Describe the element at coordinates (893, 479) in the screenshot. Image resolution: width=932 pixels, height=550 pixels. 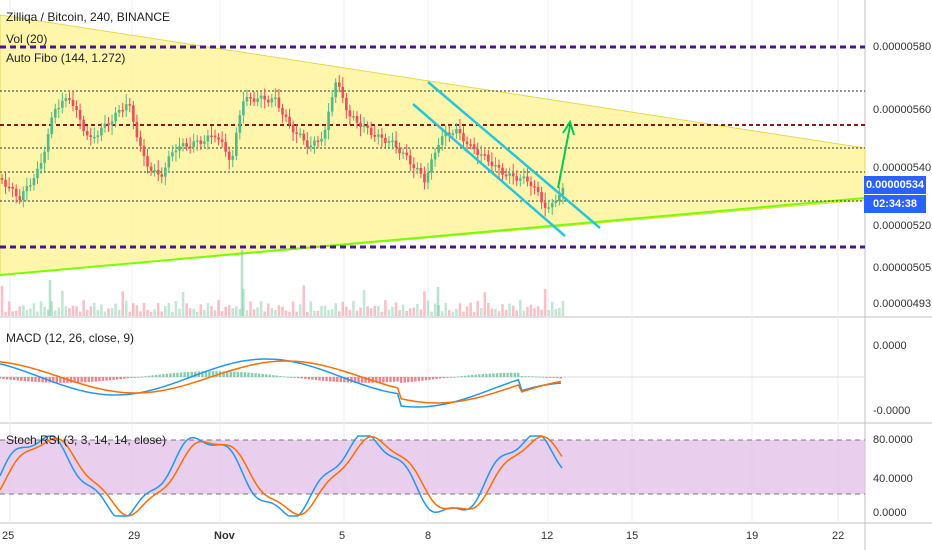
I see `stoch-tick: 40.0000` at that location.